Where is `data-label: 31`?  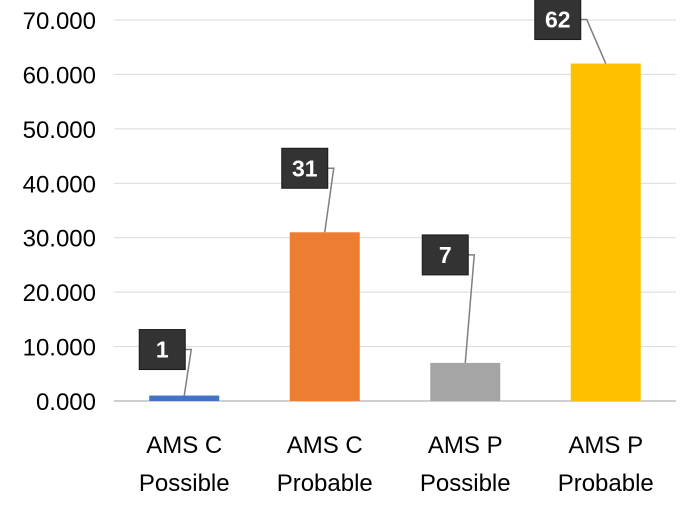 data-label: 31 is located at coordinates (305, 168).